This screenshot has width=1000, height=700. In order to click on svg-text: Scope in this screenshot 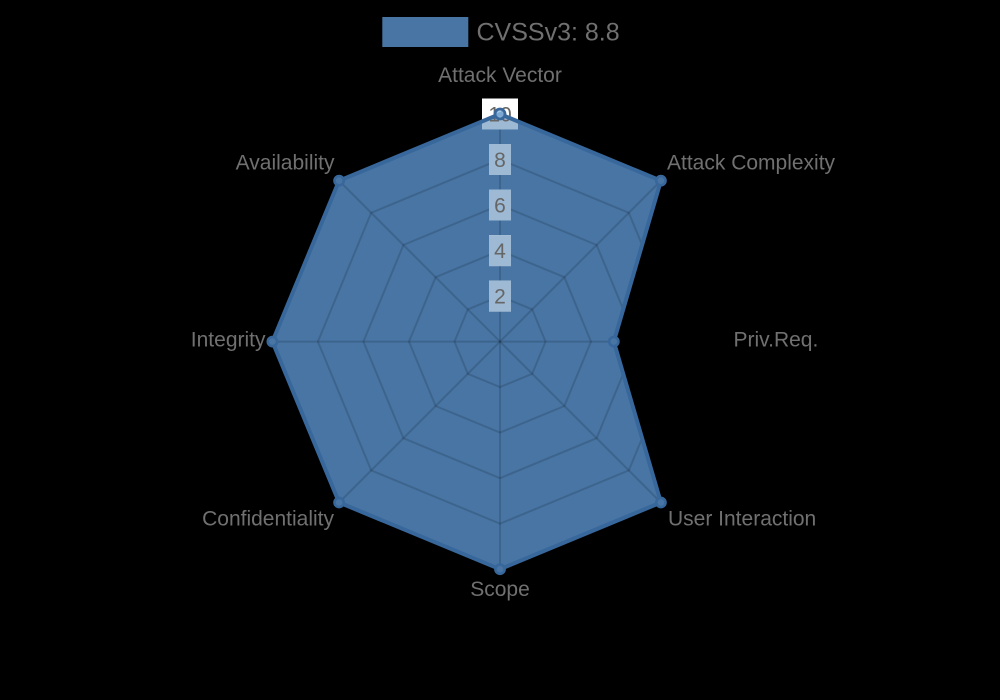, I will do `click(500, 589)`.